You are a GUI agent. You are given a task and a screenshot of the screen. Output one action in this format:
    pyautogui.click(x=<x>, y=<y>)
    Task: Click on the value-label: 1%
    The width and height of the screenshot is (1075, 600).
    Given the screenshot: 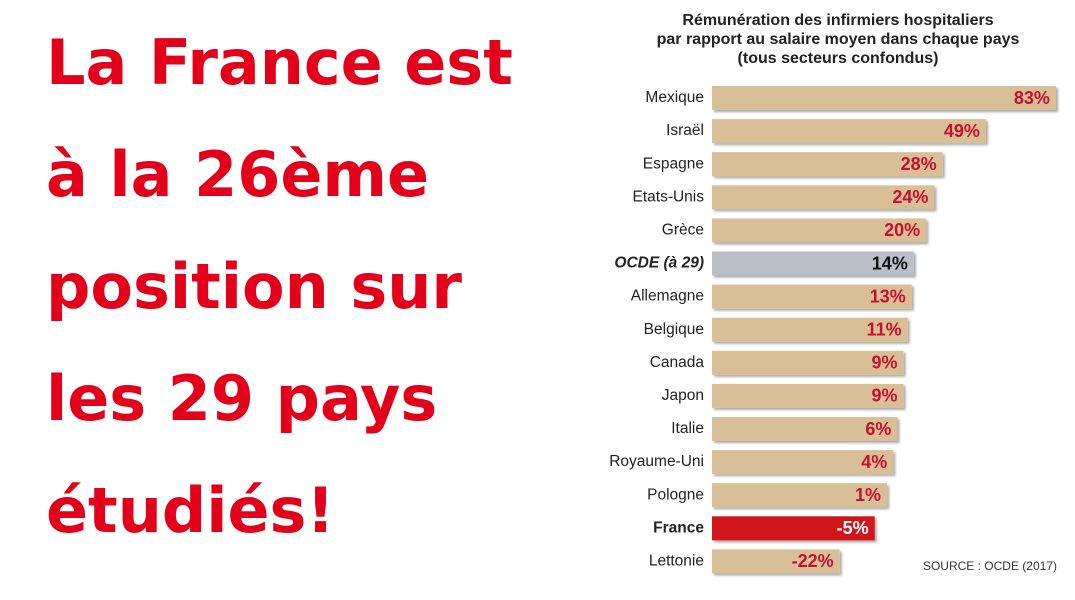 What is the action you would take?
    pyautogui.click(x=868, y=495)
    